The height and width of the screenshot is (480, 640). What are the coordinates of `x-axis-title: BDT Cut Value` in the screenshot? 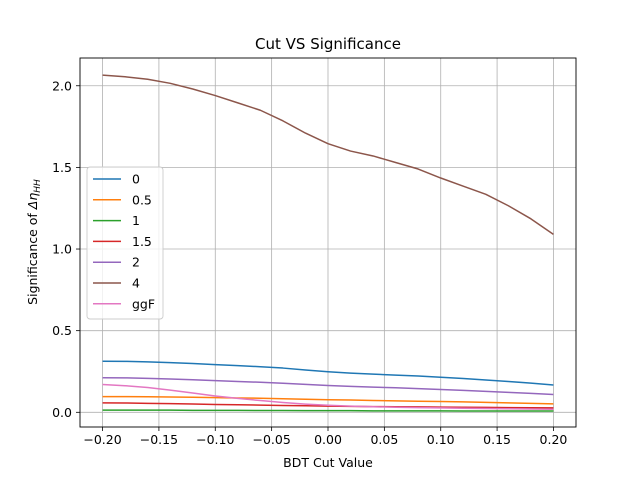 It's located at (328, 462).